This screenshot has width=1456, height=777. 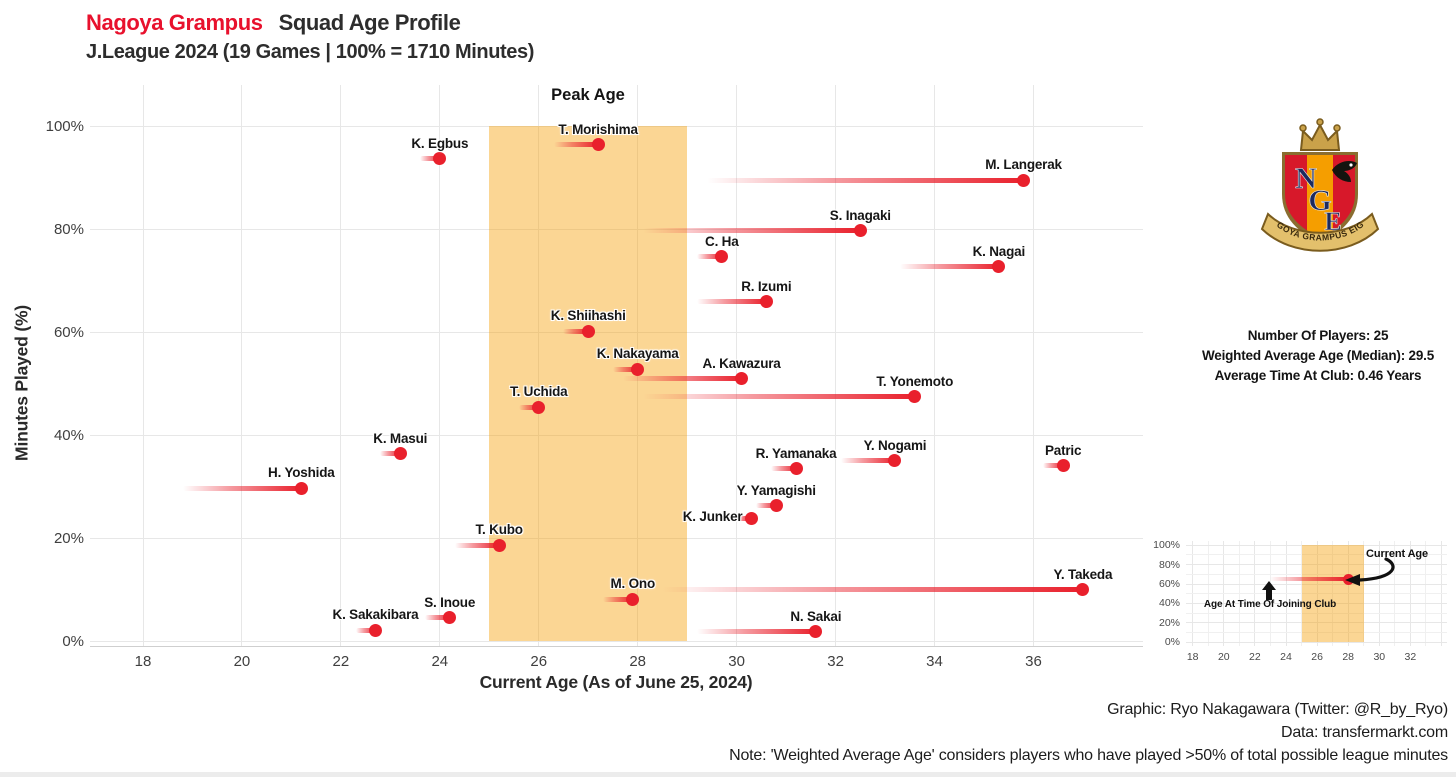 What do you see at coordinates (1318, 375) in the screenshot?
I see `stat-average-time-at-club: Average Time At Club: 0.46 Years` at bounding box center [1318, 375].